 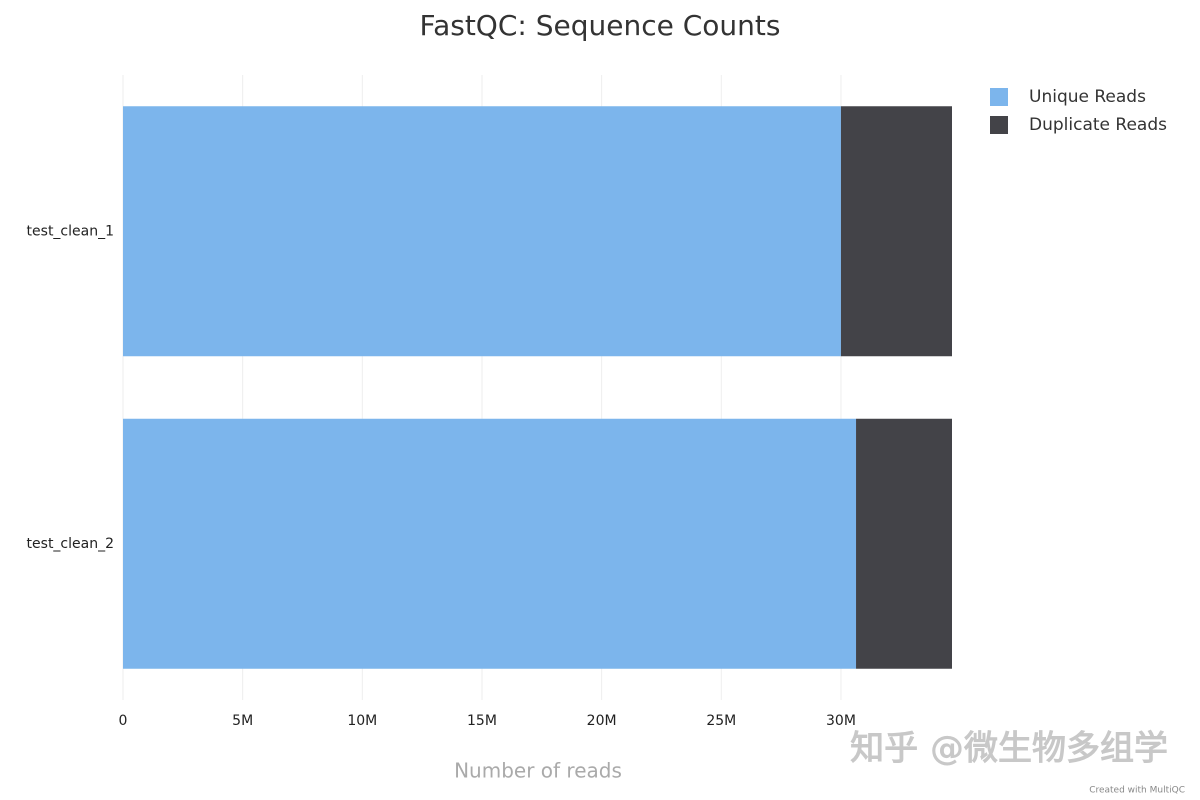 I want to click on x-tick-label: 5M, so click(x=242, y=721).